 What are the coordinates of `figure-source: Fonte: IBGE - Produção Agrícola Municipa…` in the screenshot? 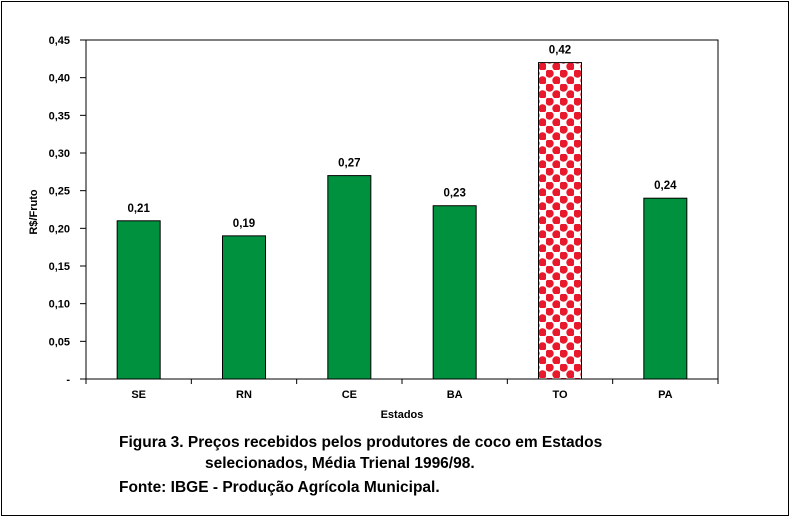 It's located at (279, 488).